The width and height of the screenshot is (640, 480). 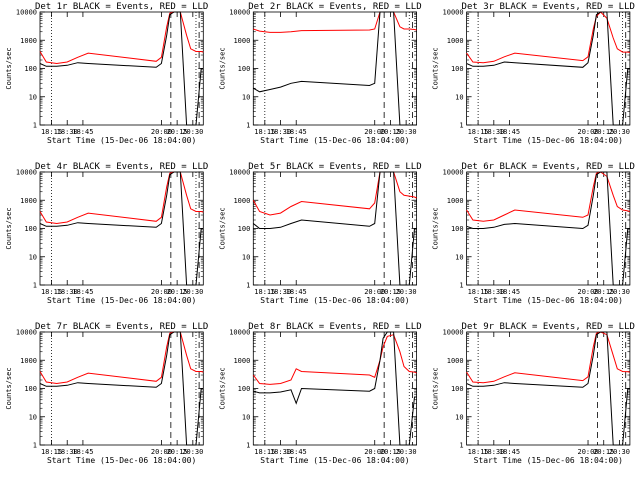 What do you see at coordinates (121, 327) in the screenshot?
I see `panel-title: Det 7r BLACK = Events, RED = LLD` at bounding box center [121, 327].